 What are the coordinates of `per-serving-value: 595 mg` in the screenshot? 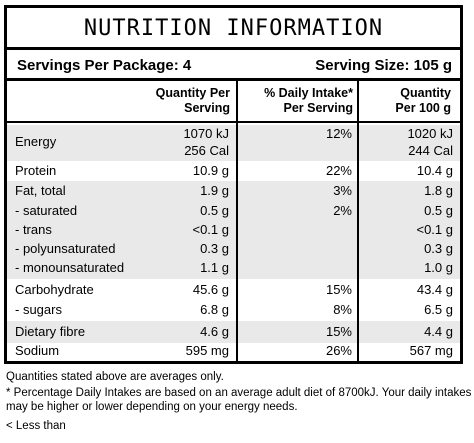 It's located at (207, 350).